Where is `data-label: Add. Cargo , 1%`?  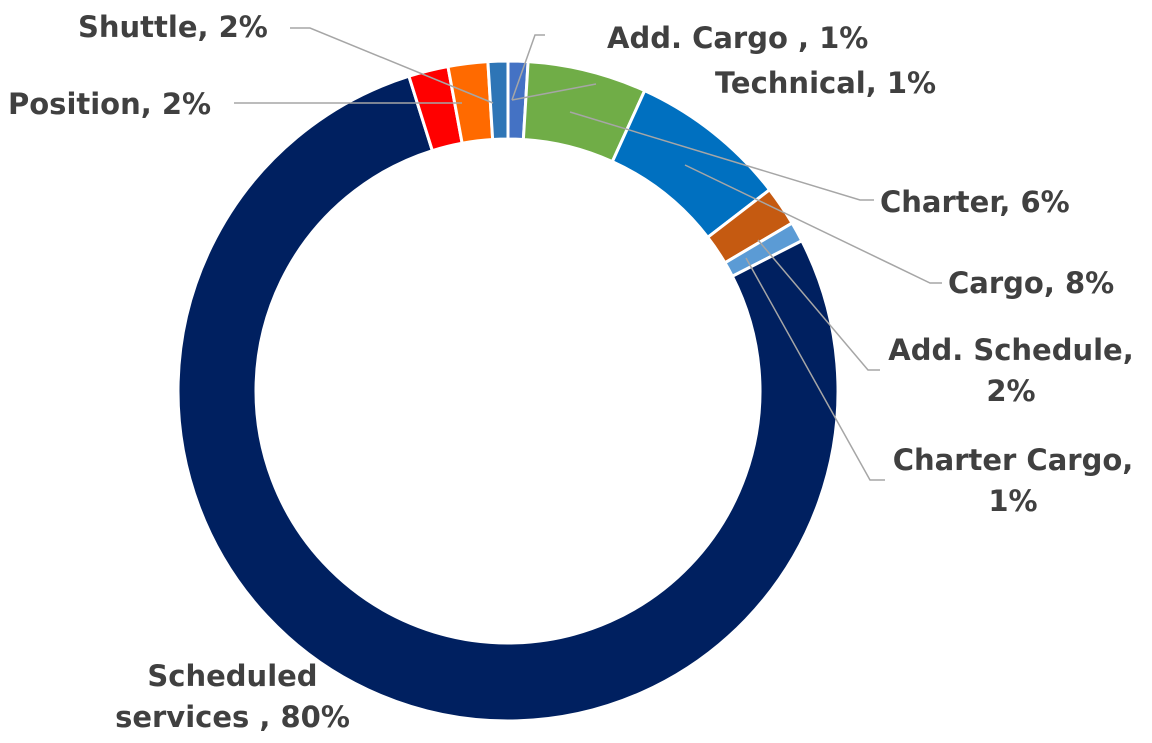
data-label: Add. Cargo , 1% is located at coordinates (738, 38).